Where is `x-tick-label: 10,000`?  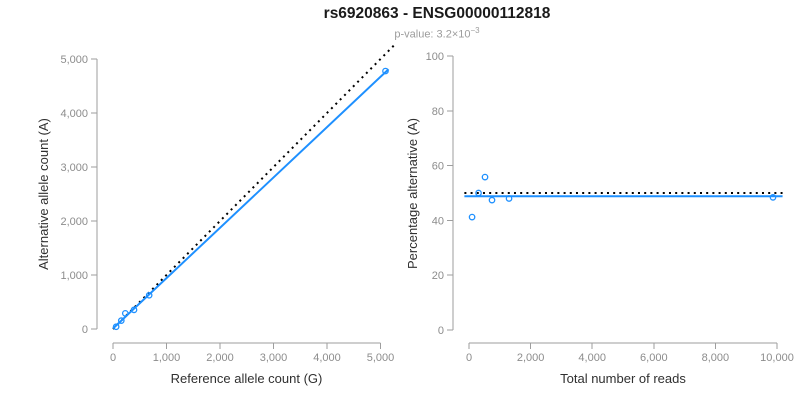 x-tick-label: 10,000 is located at coordinates (777, 358).